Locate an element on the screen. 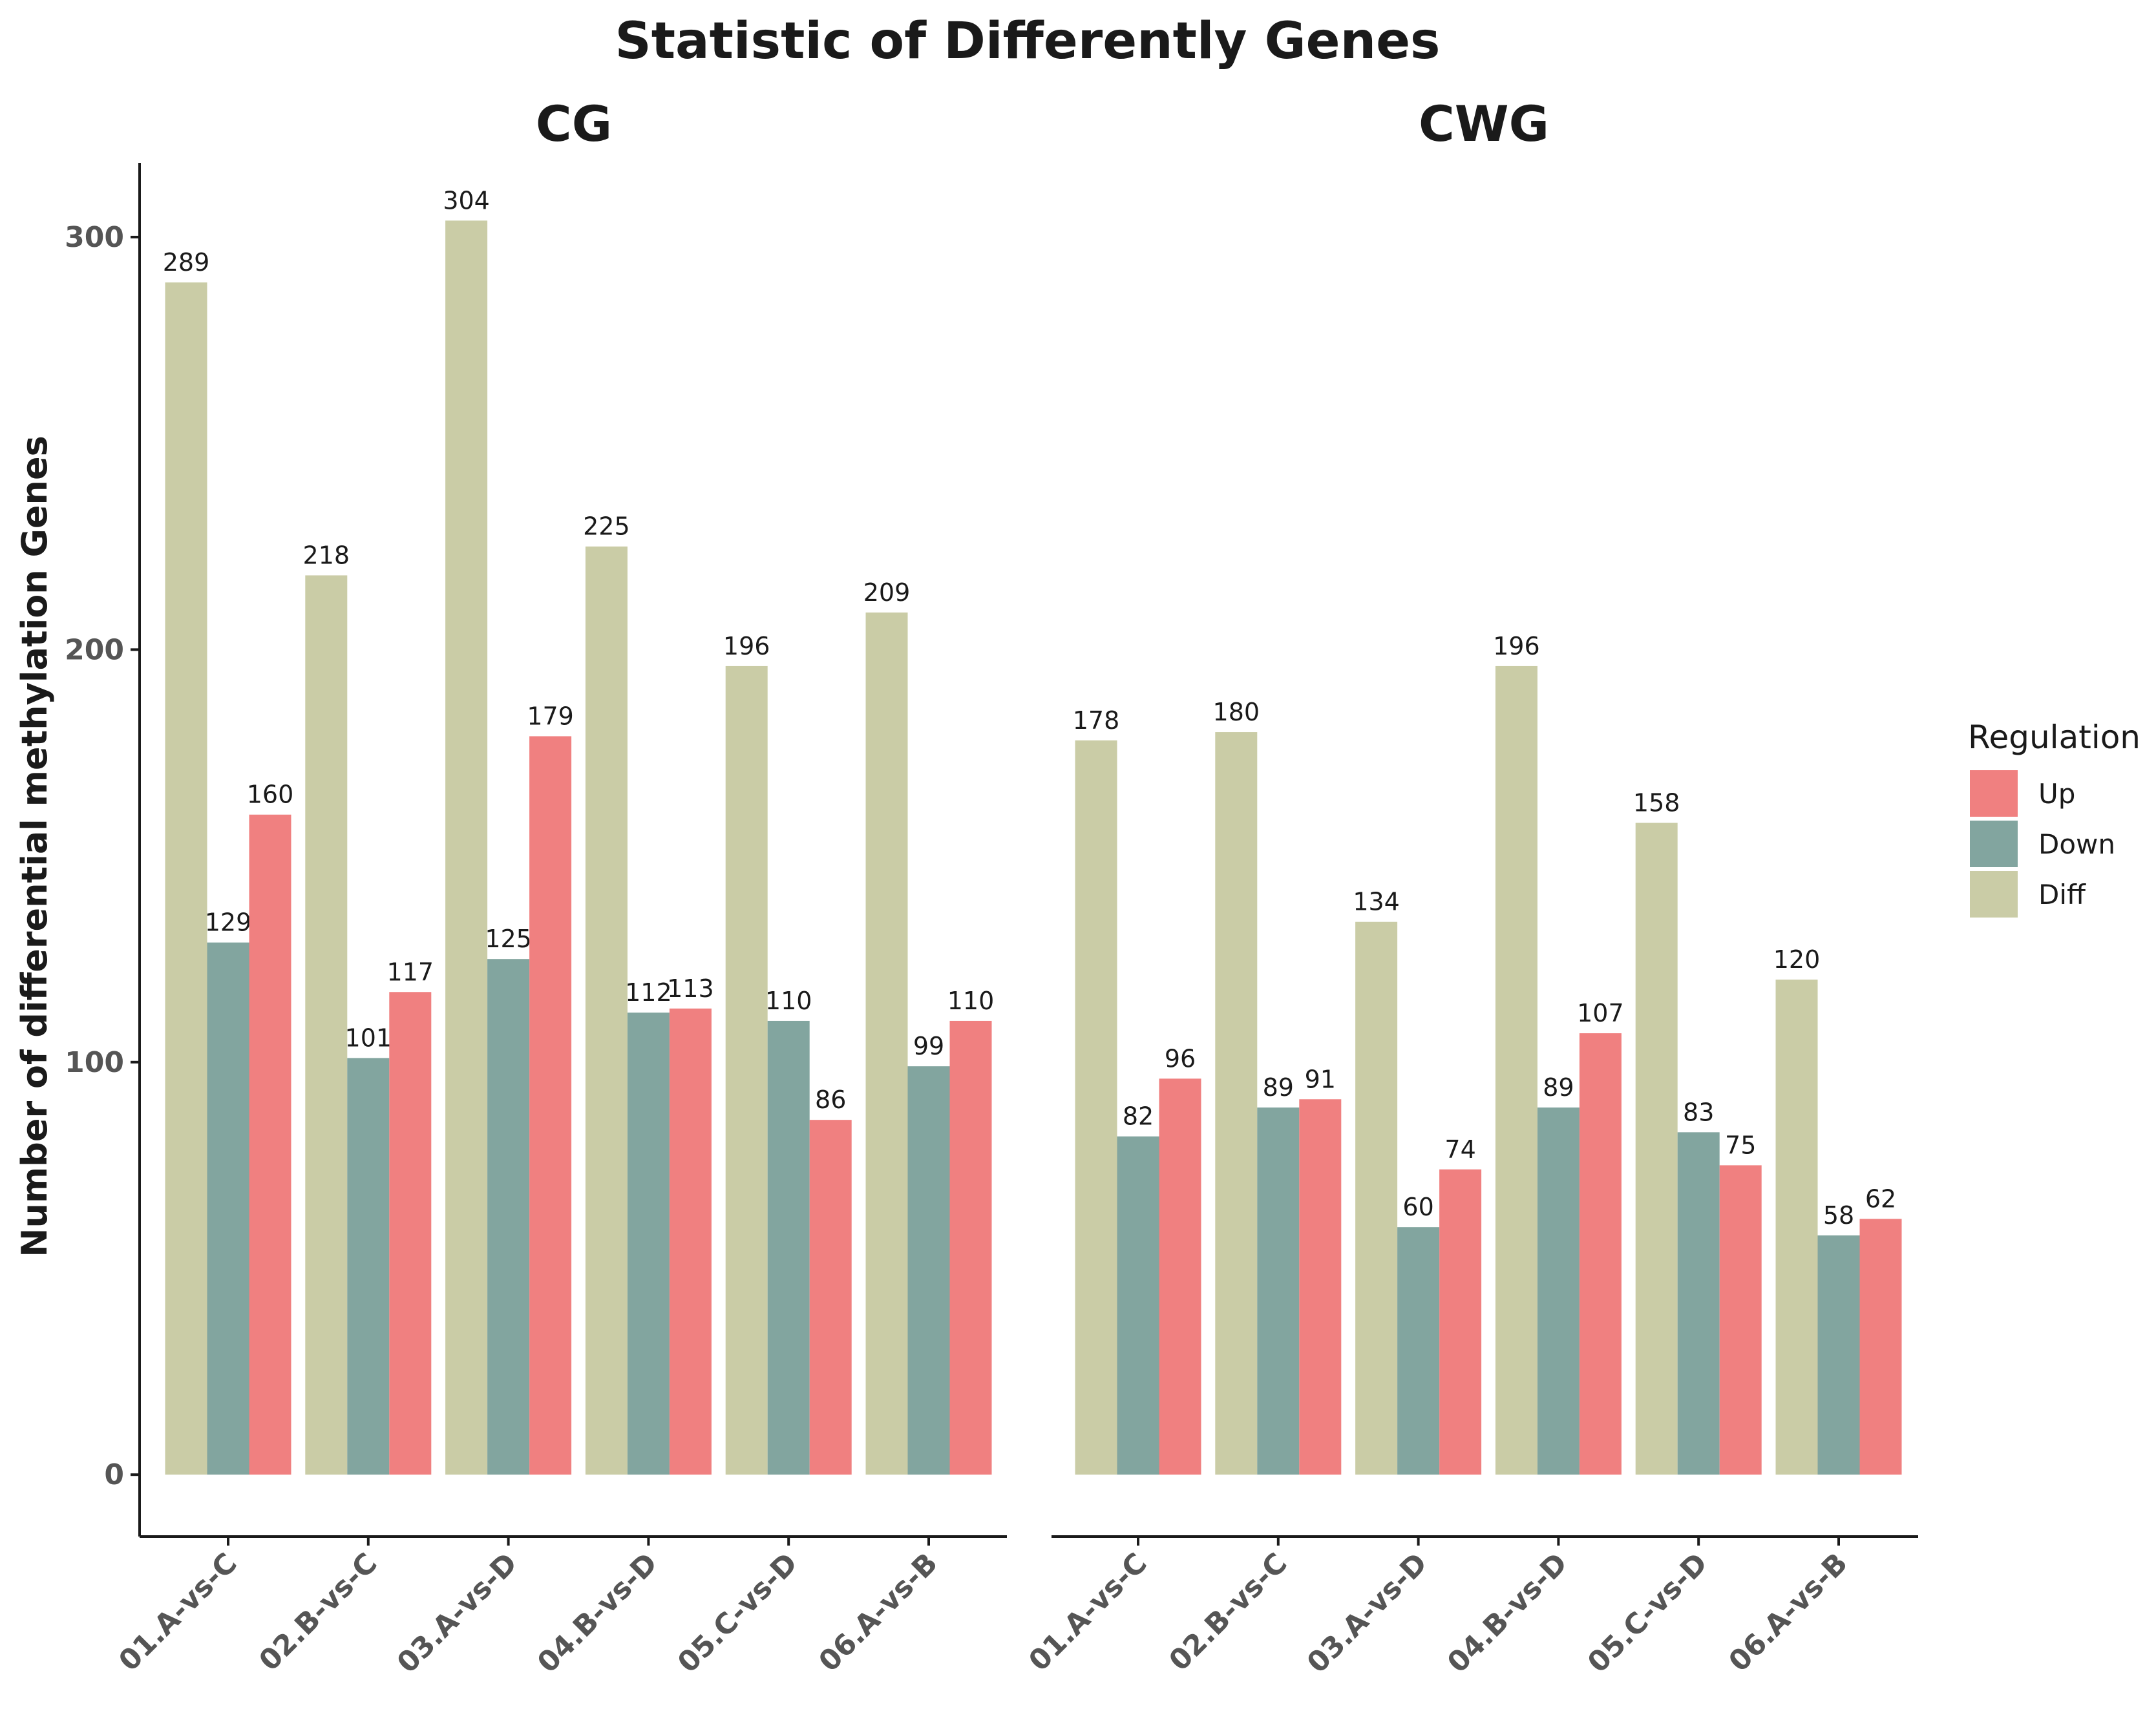 The image size is (2156, 1711). data-label: 178 is located at coordinates (1096, 721).